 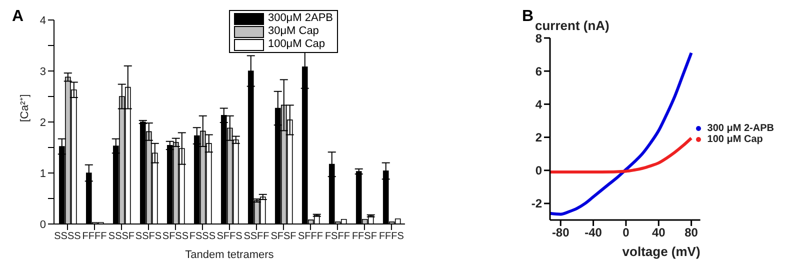 What do you see at coordinates (296, 44) in the screenshot?
I see `legend-label: 100μM Cap` at bounding box center [296, 44].